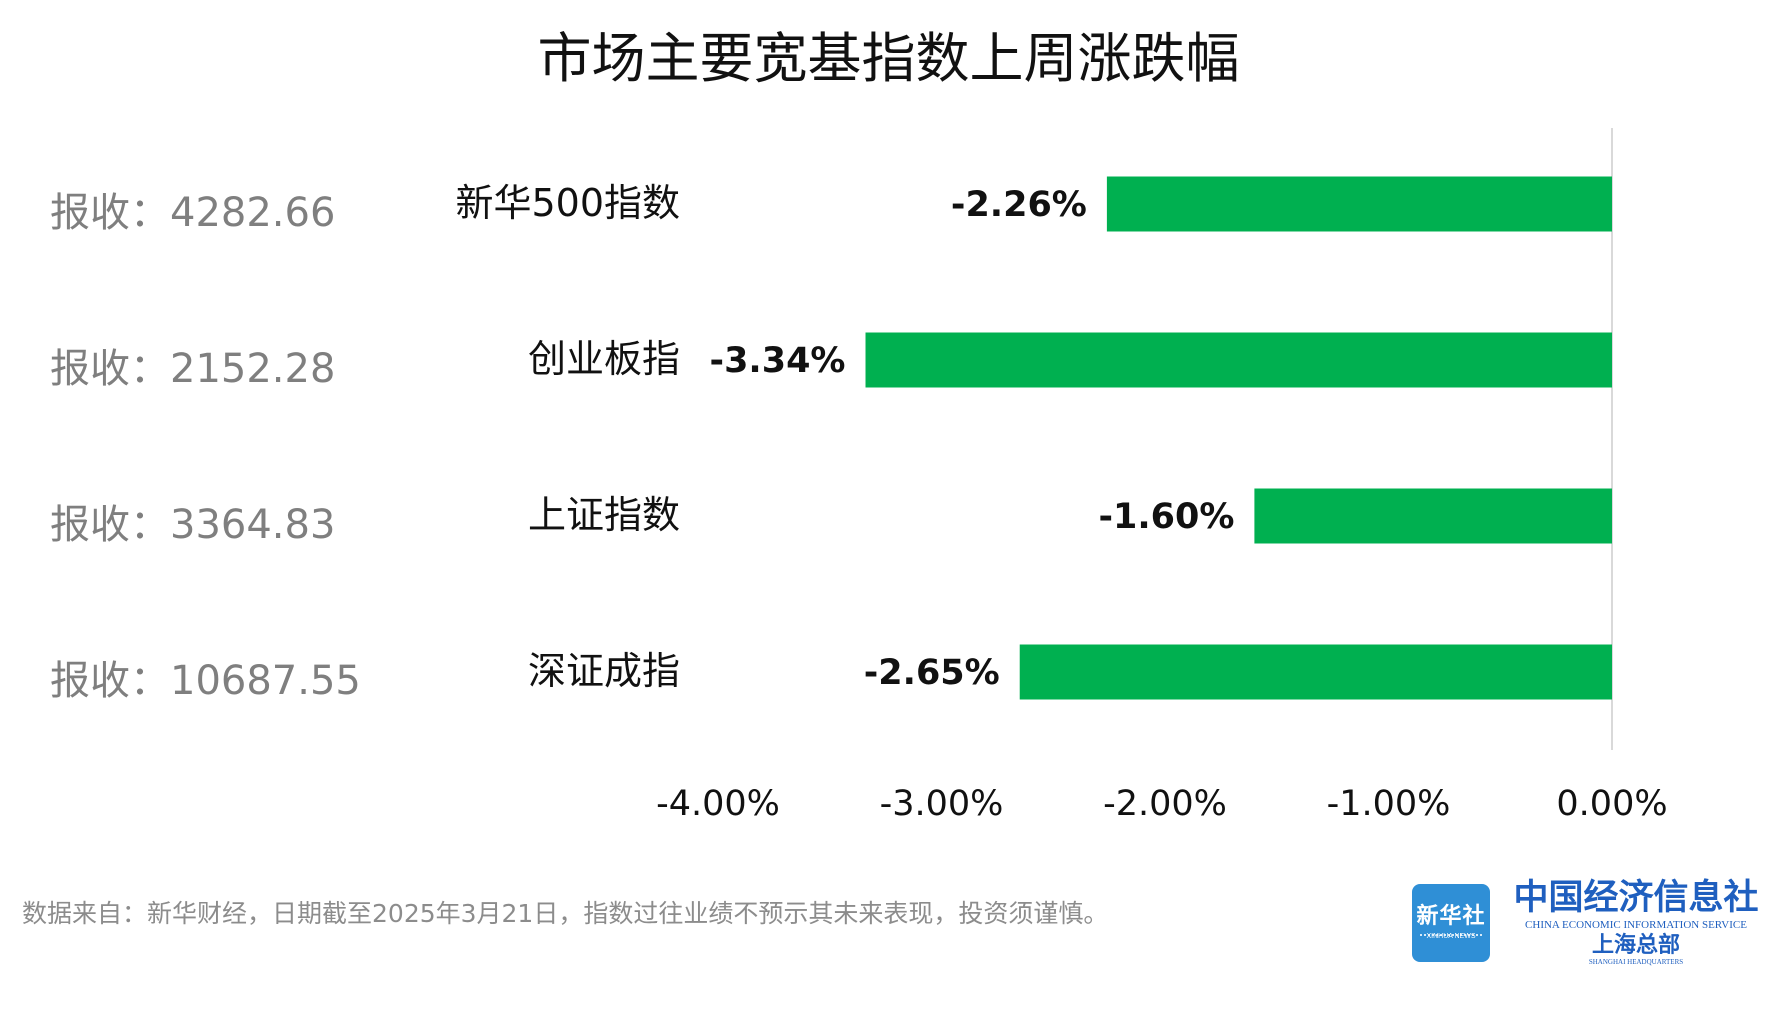 The width and height of the screenshot is (1777, 1012). Describe the element at coordinates (1451, 916) in the screenshot. I see `logo-badge-cn: 新华社` at that location.